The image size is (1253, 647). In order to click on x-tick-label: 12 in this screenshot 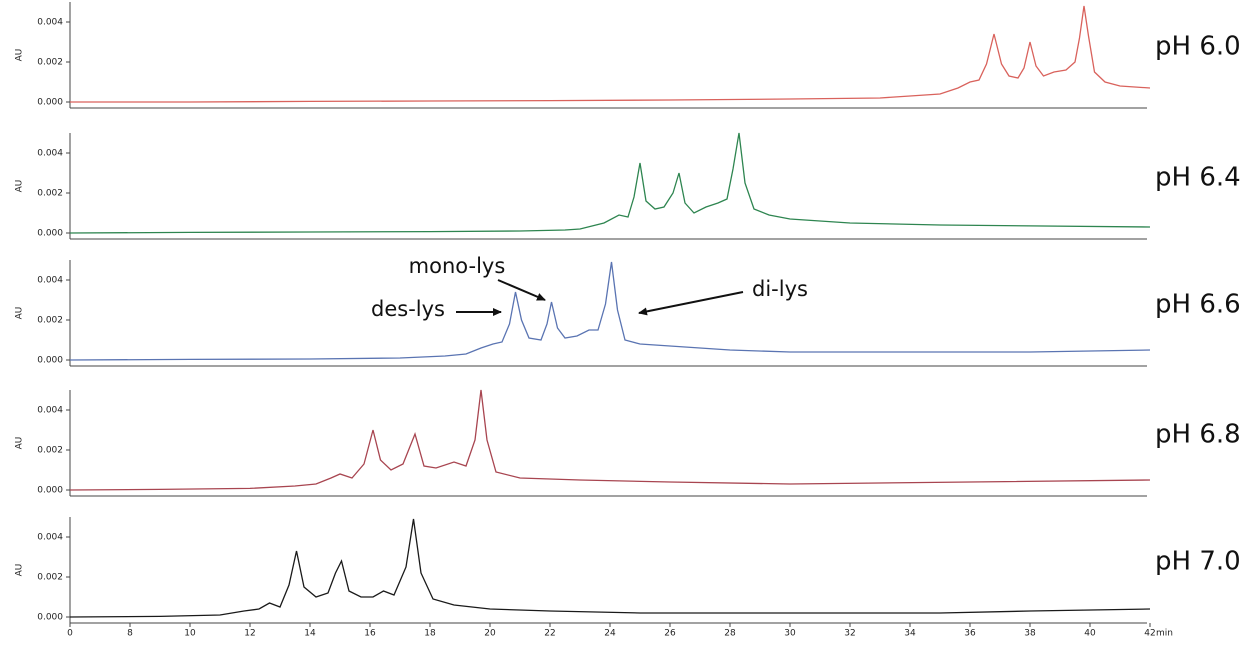, I will do `click(249, 634)`.